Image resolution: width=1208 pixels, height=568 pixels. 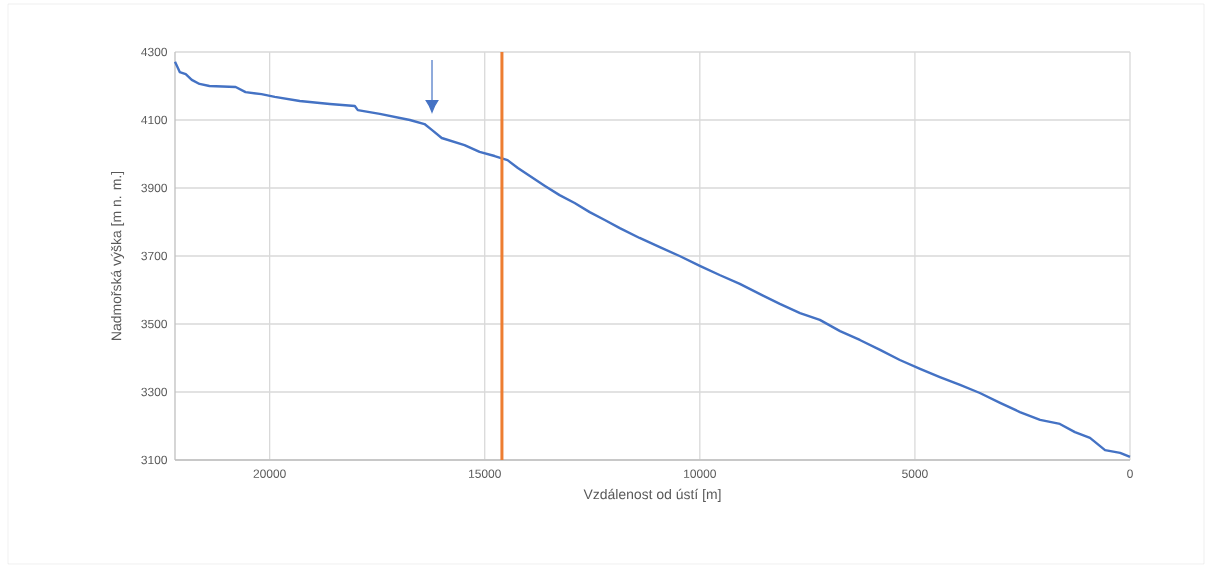 What do you see at coordinates (269, 473) in the screenshot?
I see `x-tick-label: 20000` at bounding box center [269, 473].